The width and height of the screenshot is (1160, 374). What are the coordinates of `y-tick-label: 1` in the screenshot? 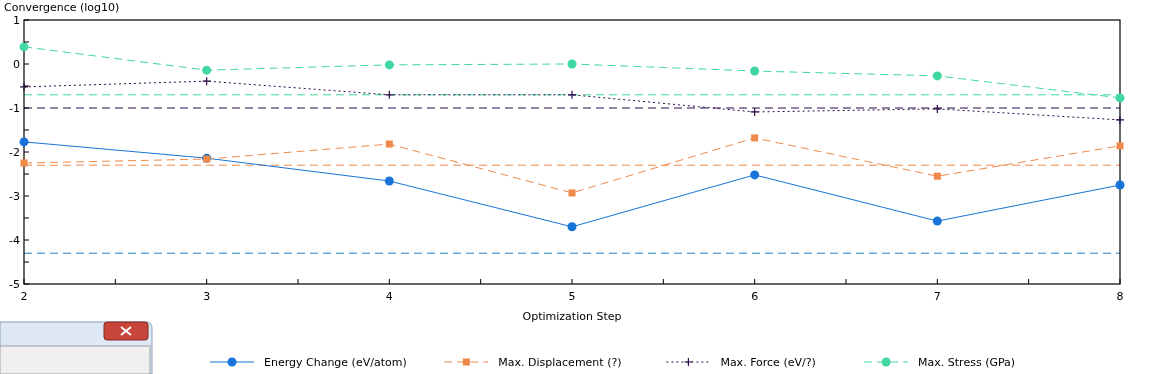 It's located at (16, 20).